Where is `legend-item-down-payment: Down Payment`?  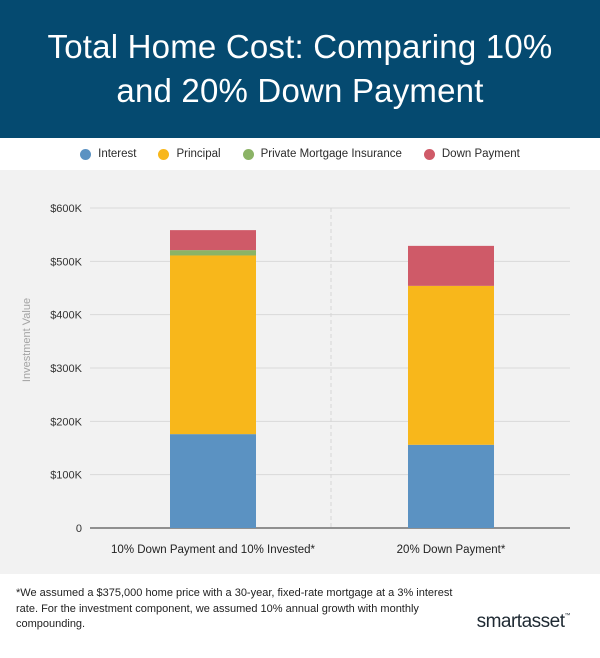
legend-item-down-payment: Down Payment is located at coordinates (471, 154).